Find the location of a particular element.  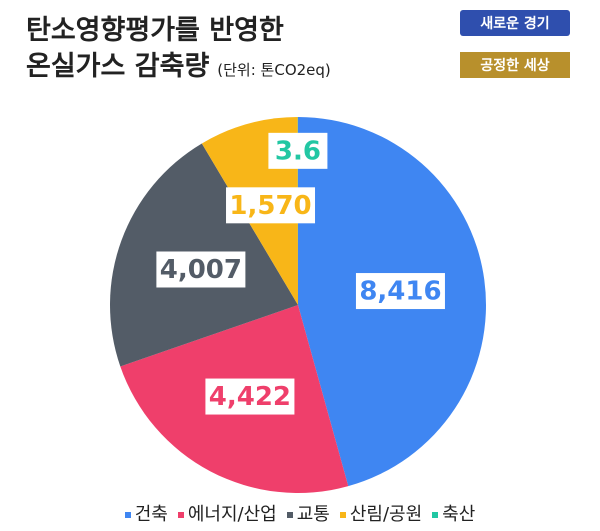

legend-item: 교통 is located at coordinates (308, 513).